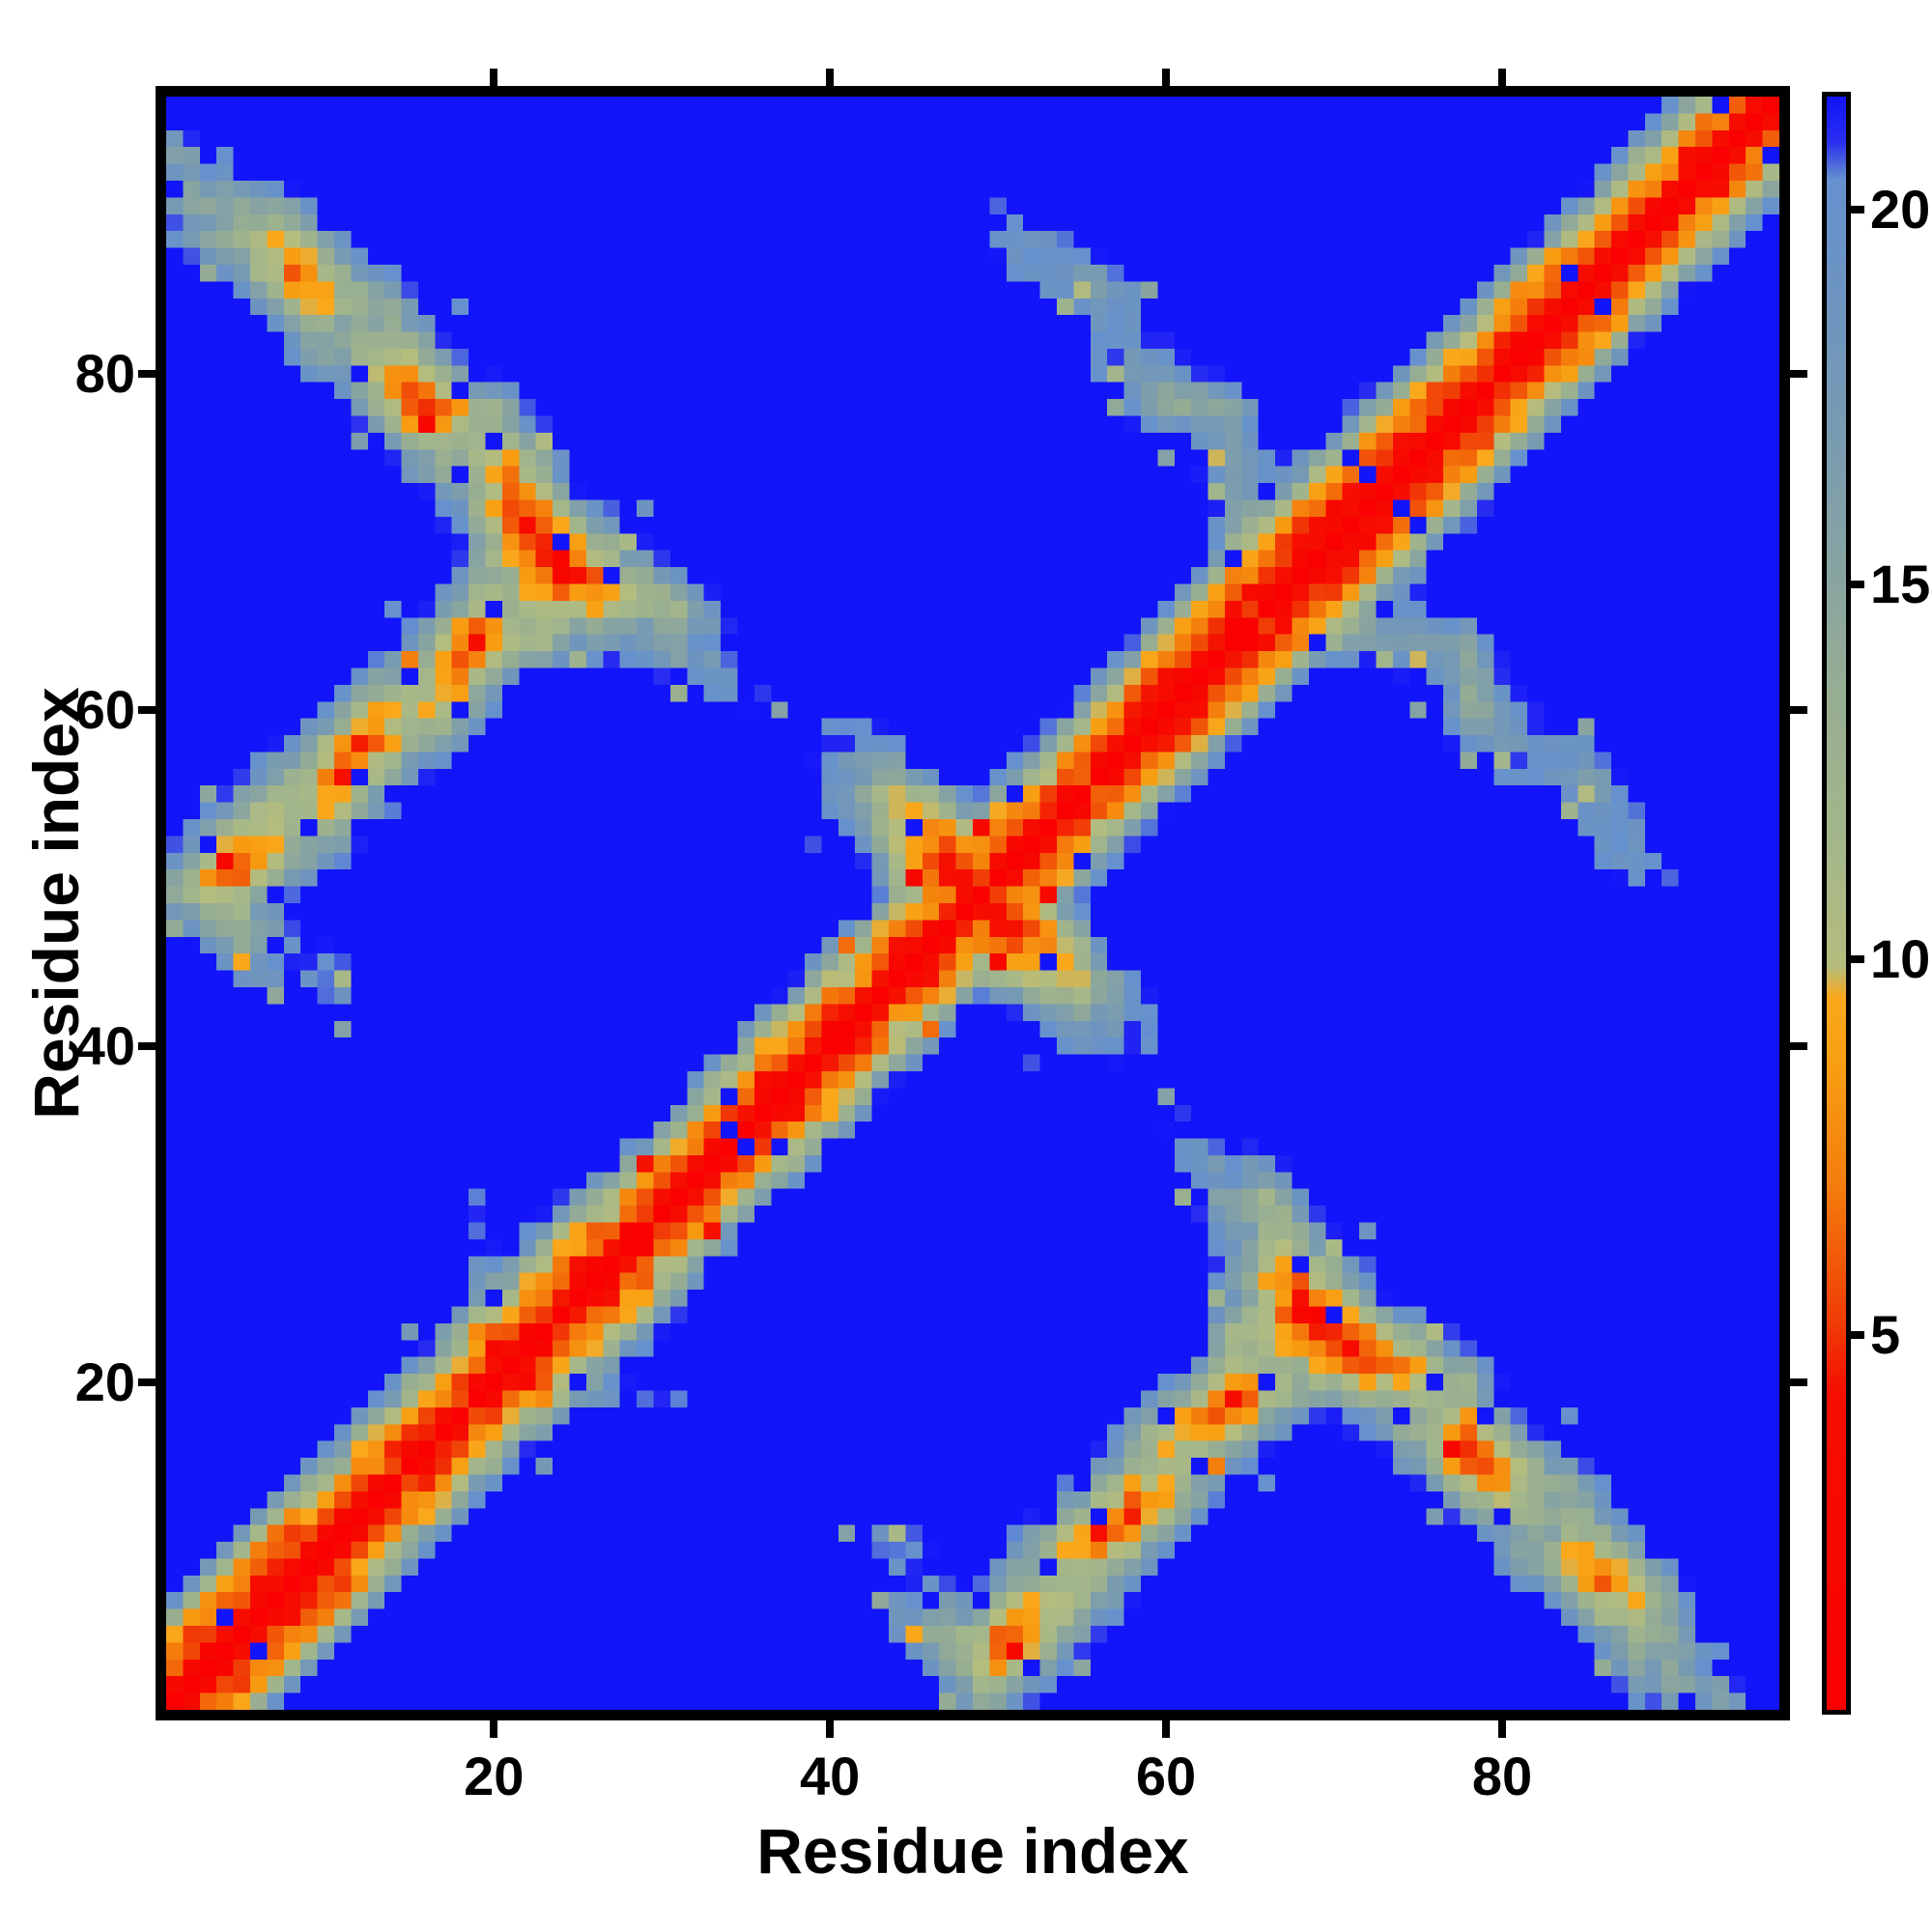 This screenshot has width=1932, height=1932. Describe the element at coordinates (1900, 209) in the screenshot. I see `colorbar-tick-label: 20` at that location.